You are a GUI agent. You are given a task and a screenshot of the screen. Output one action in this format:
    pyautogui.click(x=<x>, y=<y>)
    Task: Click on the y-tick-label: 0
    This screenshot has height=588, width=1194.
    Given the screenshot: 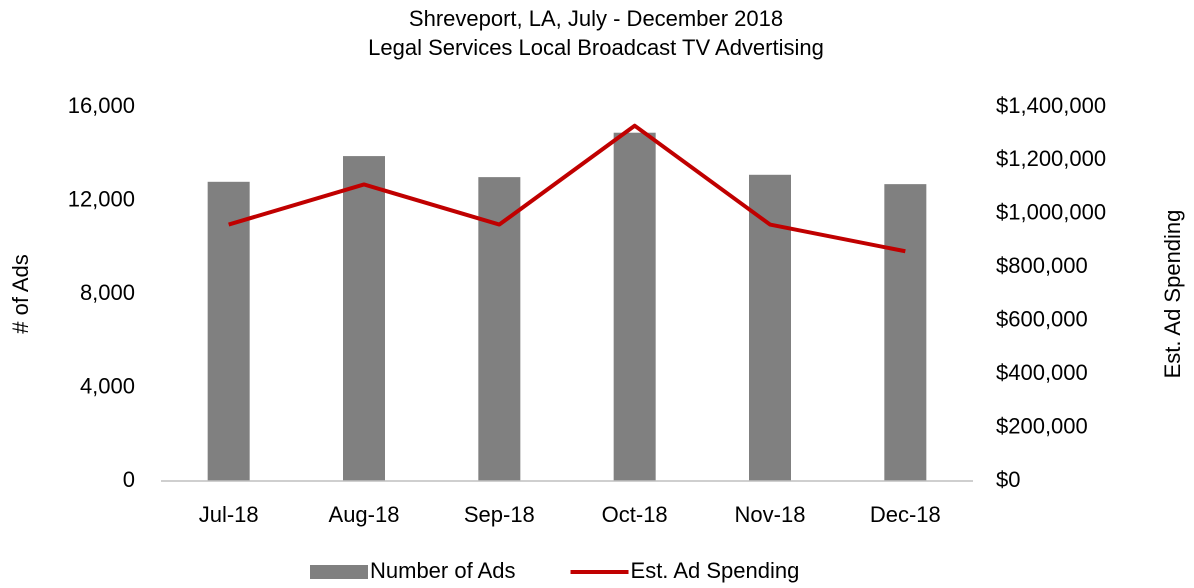 What is the action you would take?
    pyautogui.click(x=129, y=479)
    